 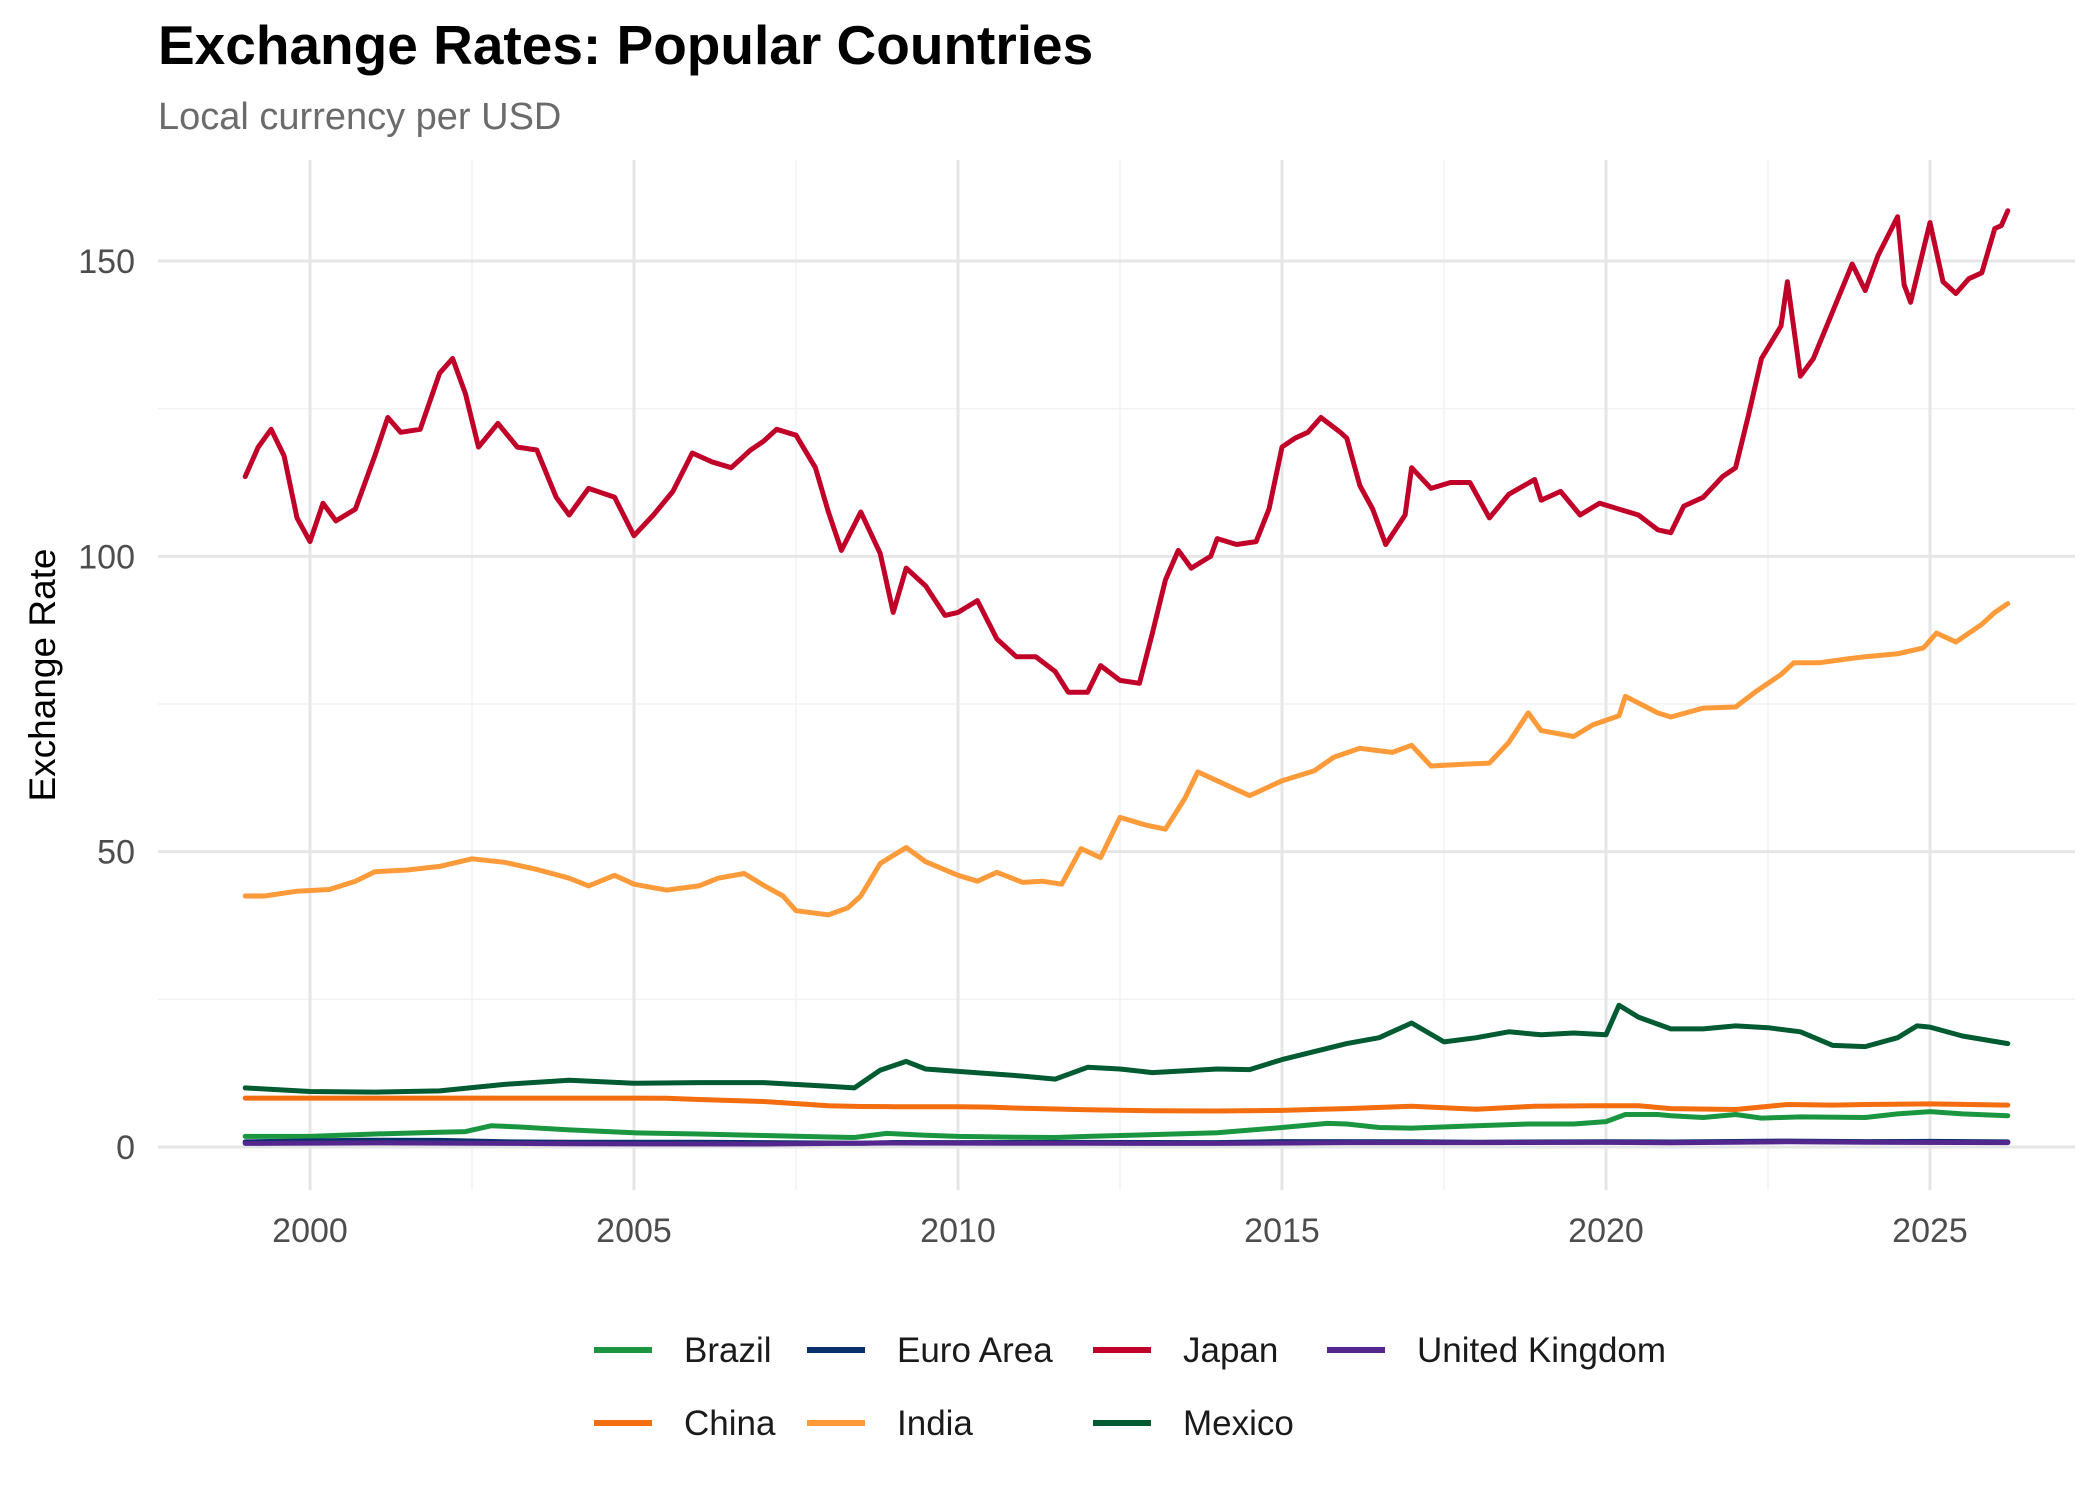 I want to click on chart-title: Exchange Rates: Popular Countries, so click(x=625, y=45).